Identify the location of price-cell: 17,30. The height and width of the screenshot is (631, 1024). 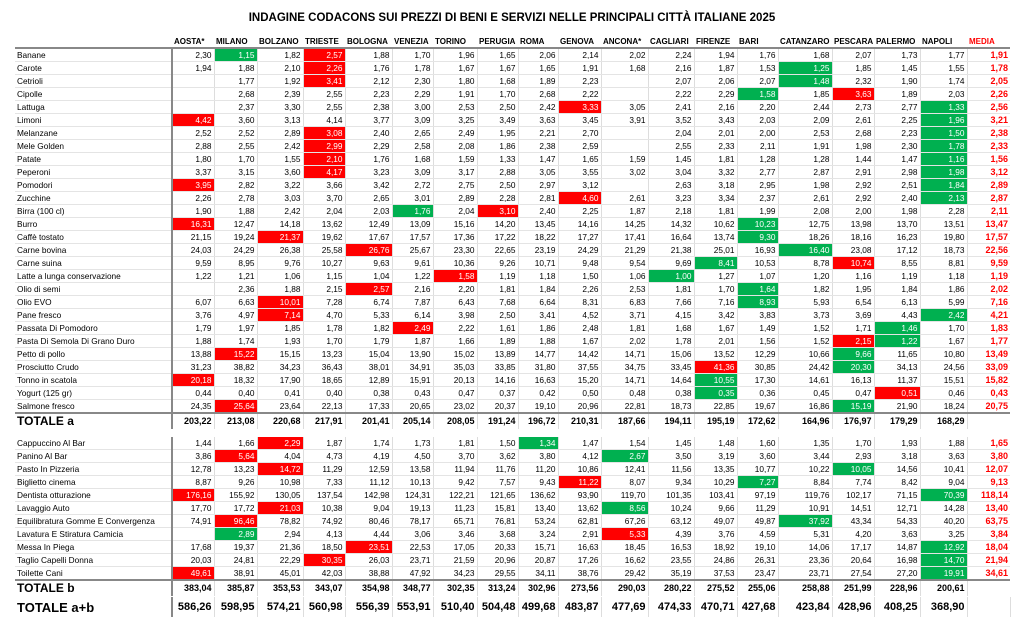
(758, 380).